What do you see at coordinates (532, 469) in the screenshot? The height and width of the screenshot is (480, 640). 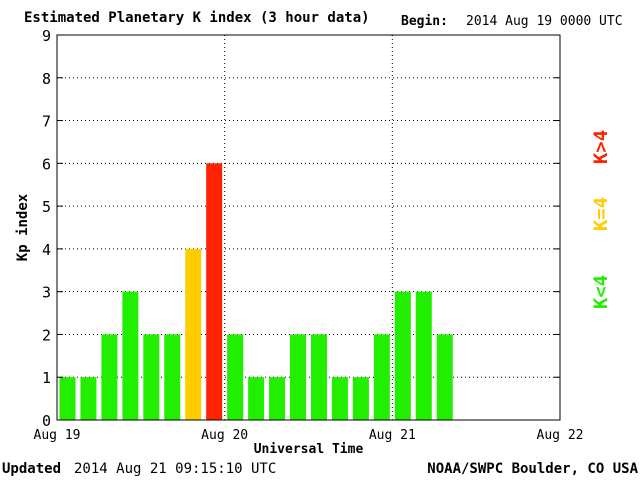 I see `credit-text: NOAA/SWPC Boulder, CO USA` at bounding box center [532, 469].